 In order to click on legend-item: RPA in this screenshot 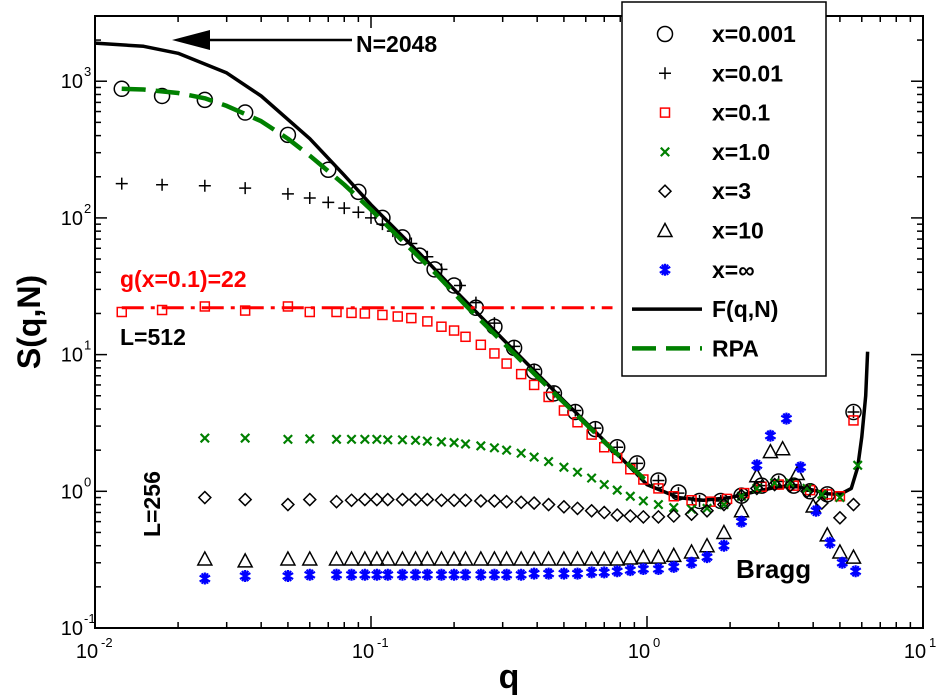, I will do `click(695, 348)`.